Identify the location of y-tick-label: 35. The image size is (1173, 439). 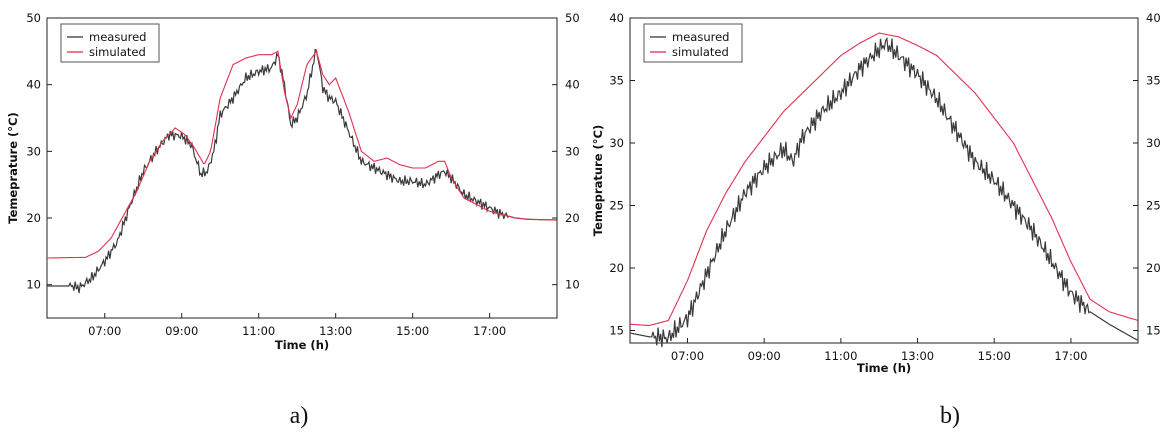
(616, 81).